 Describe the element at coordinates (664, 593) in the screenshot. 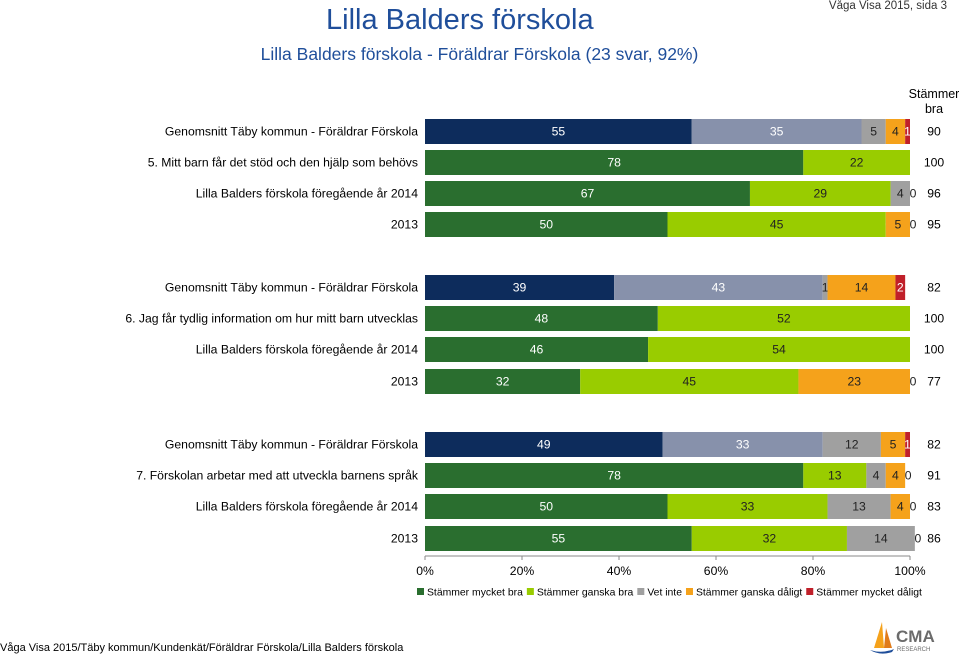

I see `legend-label: Vet inte` at that location.